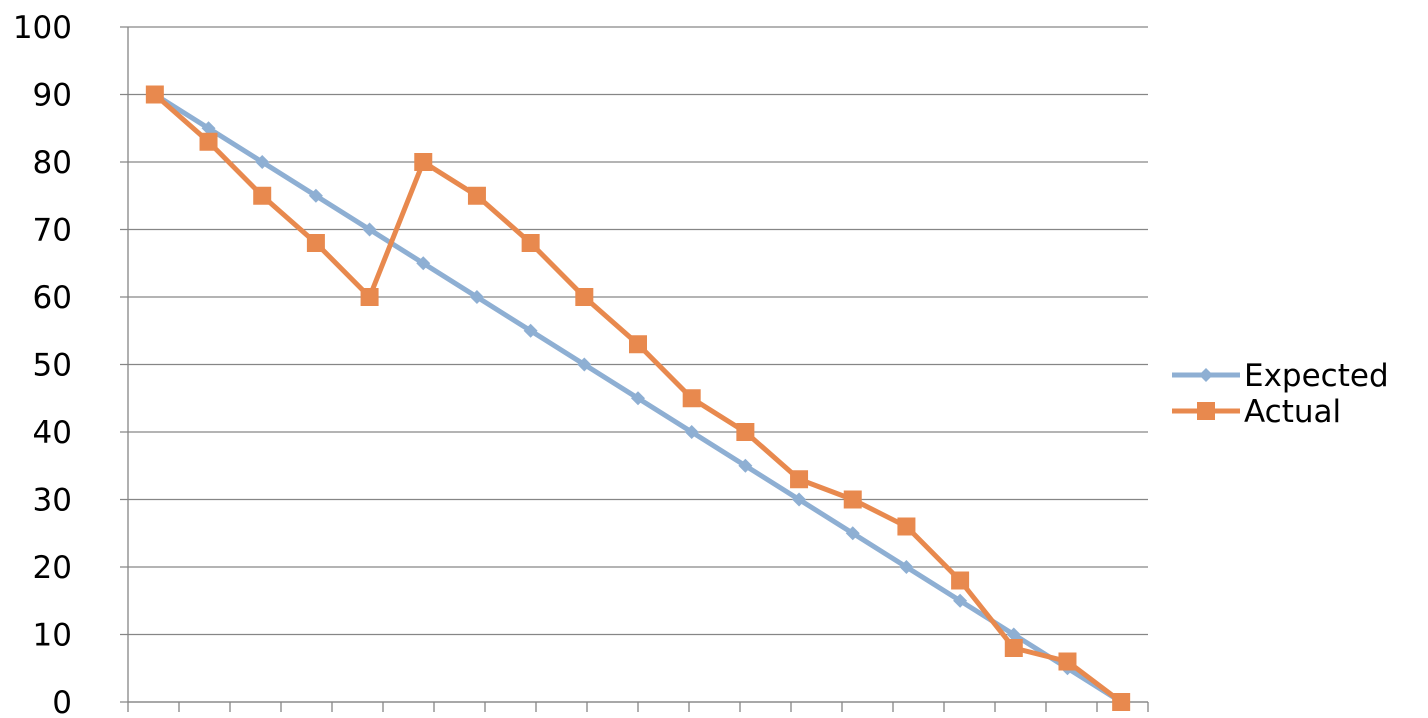  I want to click on legend-entry-actual: Actual, so click(1256, 412).